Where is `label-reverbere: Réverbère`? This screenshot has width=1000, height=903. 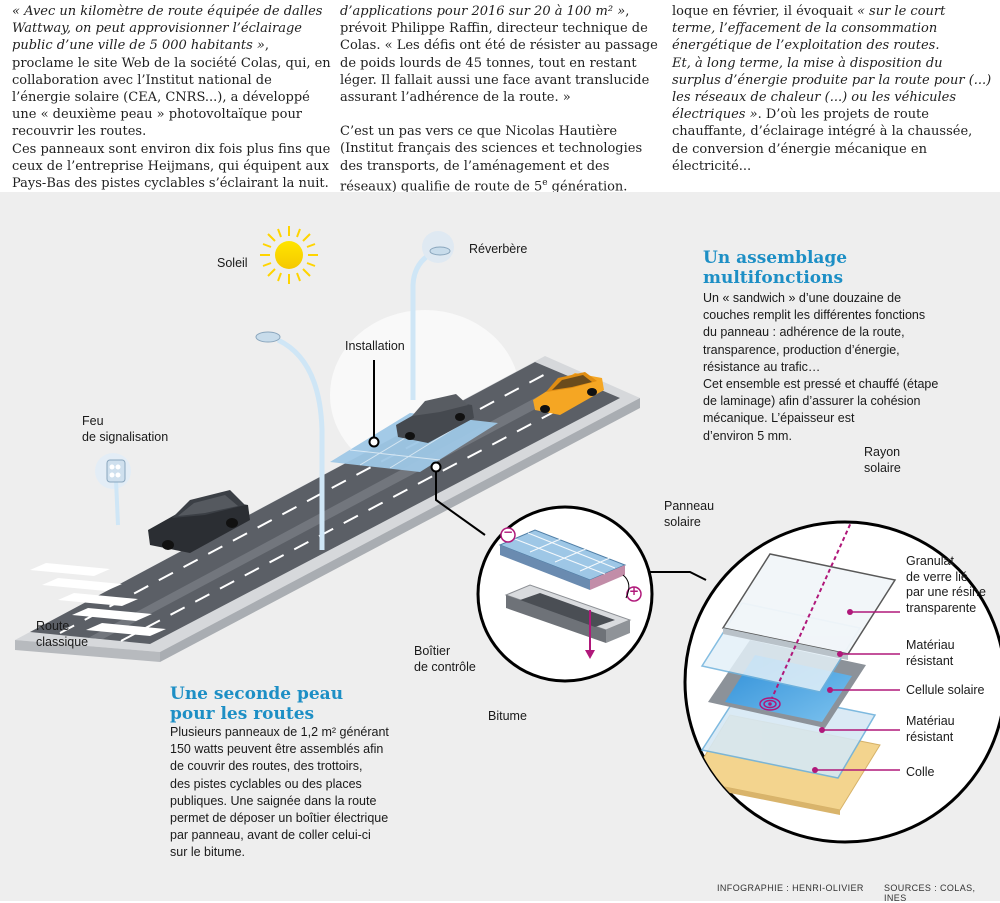 label-reverbere: Réverbère is located at coordinates (498, 249).